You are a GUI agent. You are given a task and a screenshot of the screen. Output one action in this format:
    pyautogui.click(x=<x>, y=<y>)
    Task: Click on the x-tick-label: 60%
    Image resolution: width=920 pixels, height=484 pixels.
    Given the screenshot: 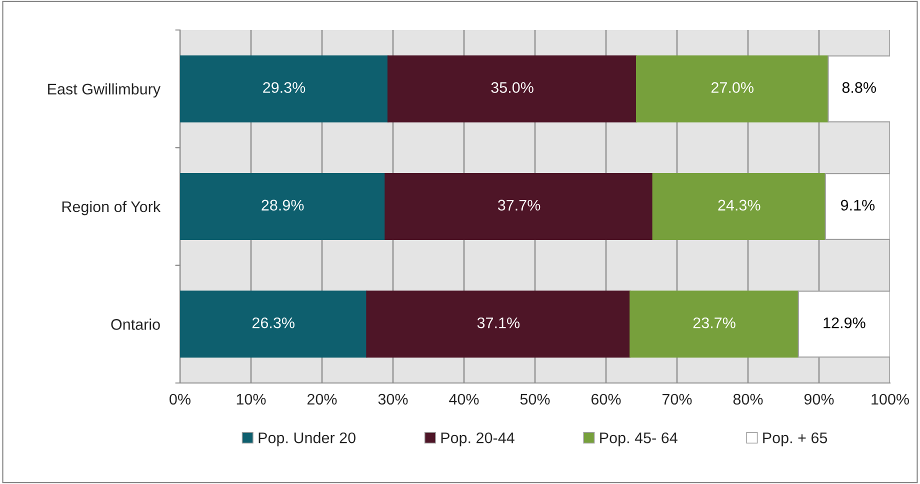 What is the action you would take?
    pyautogui.click(x=606, y=399)
    